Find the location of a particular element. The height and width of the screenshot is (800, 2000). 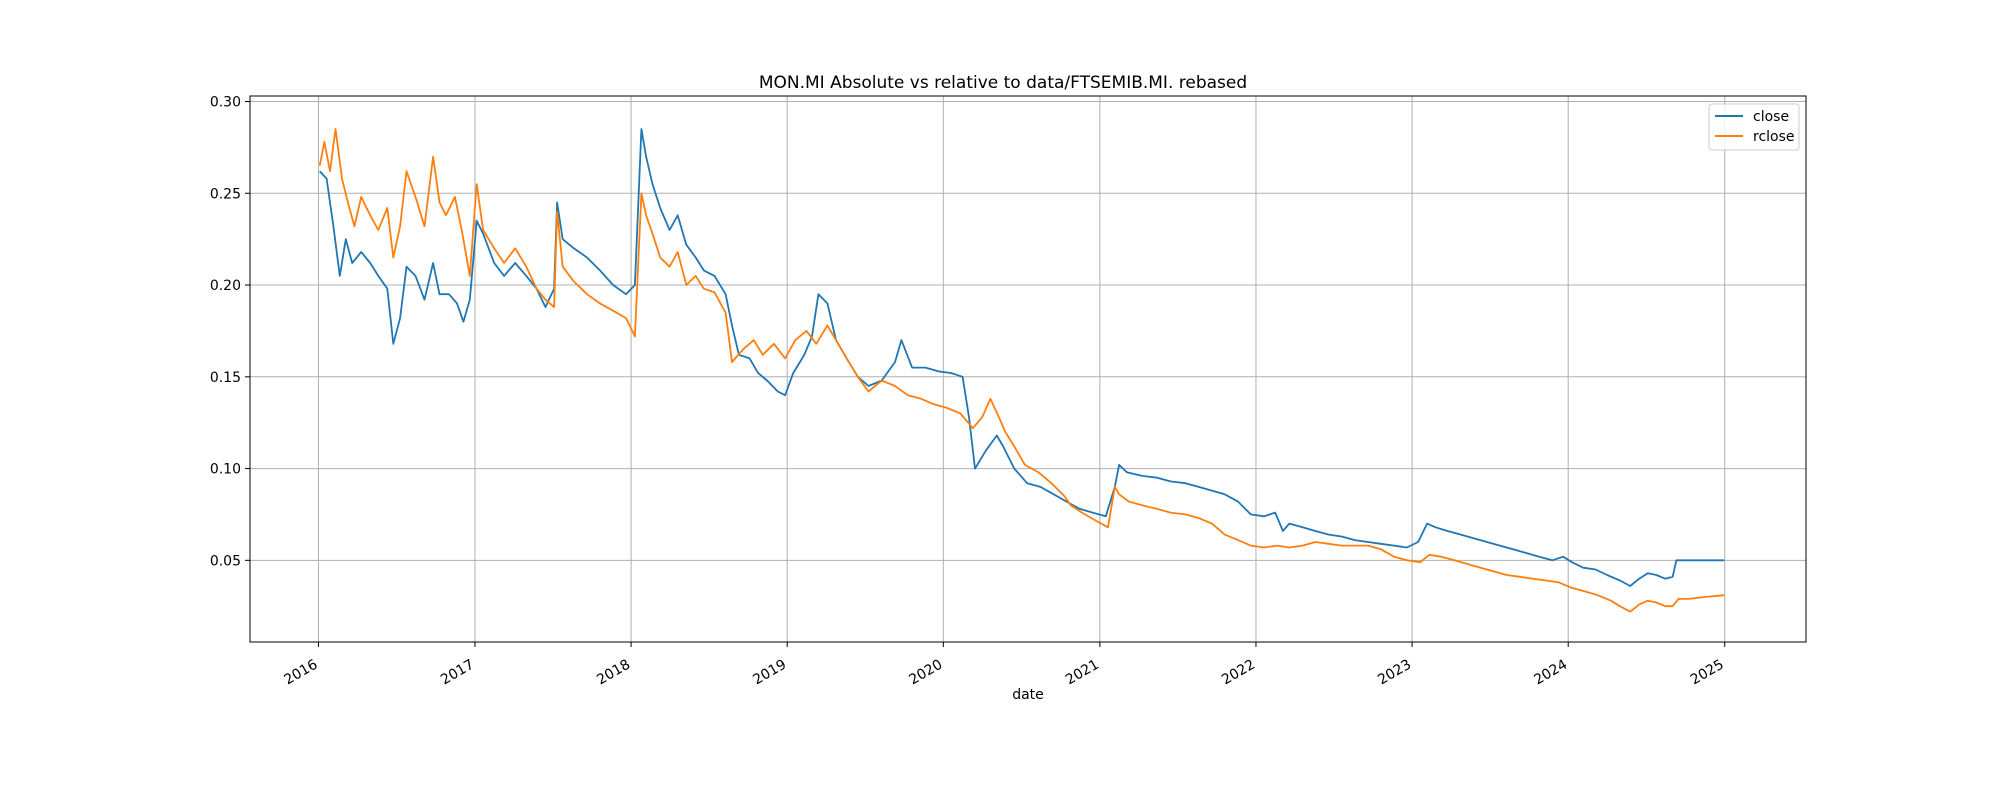

y-tick-label: 0.05 is located at coordinates (225, 561).